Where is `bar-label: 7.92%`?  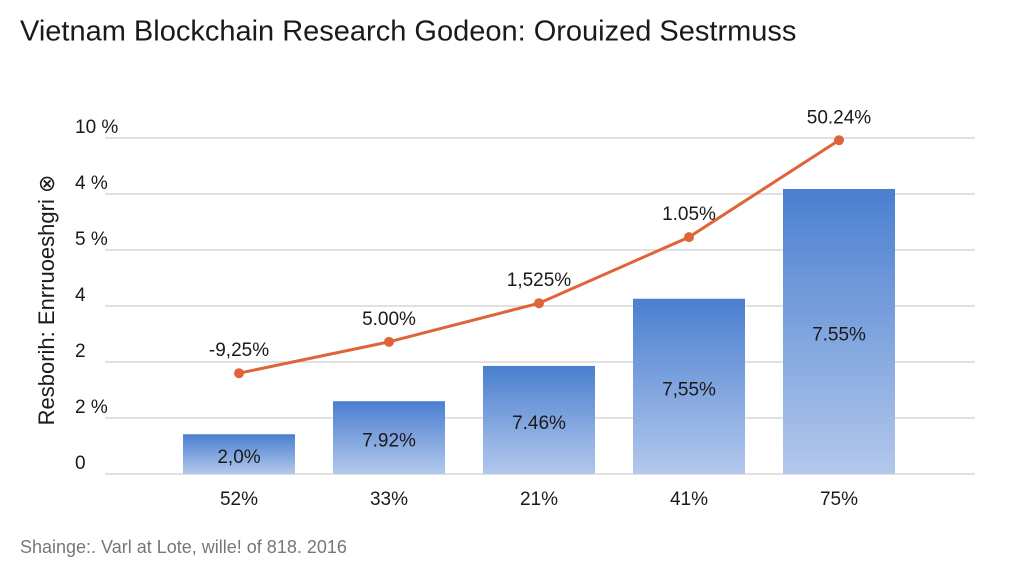
bar-label: 7.92% is located at coordinates (389, 441).